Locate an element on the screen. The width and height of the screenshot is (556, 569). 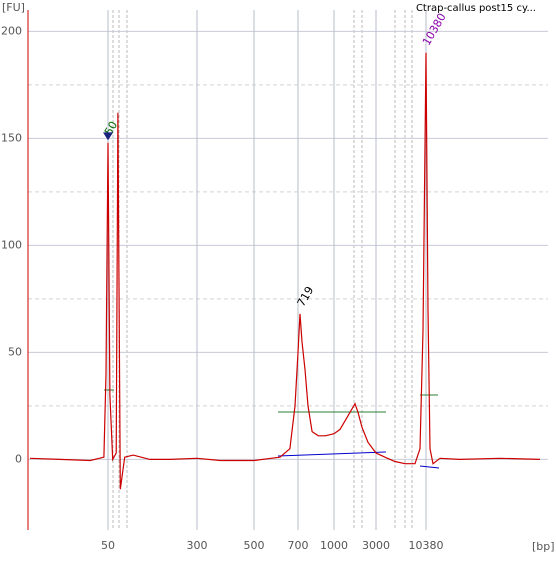
y-tick-label: 200 is located at coordinates (11, 30).